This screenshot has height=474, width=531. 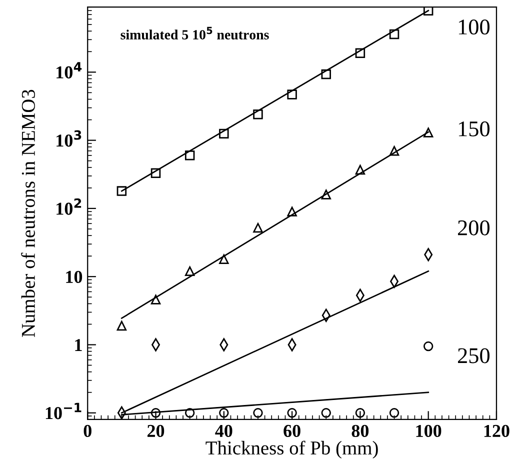 I want to click on annotation: 250, so click(x=474, y=356).